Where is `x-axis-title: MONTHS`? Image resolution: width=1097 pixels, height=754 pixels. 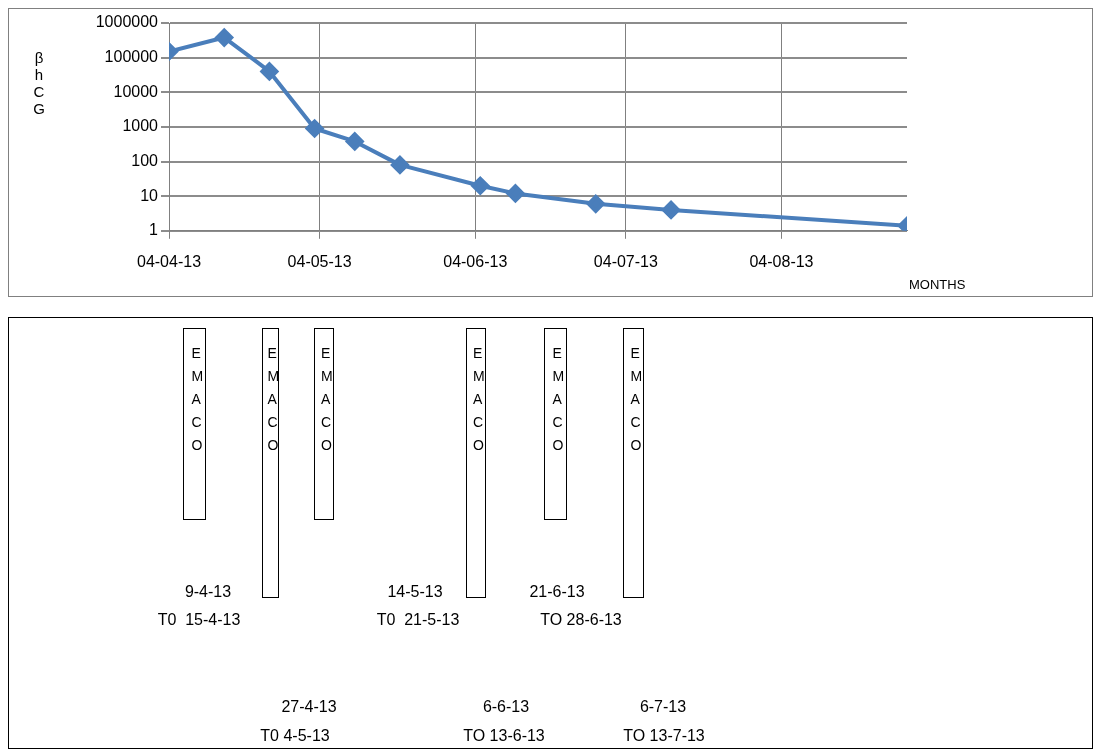 x-axis-title: MONTHS is located at coordinates (937, 285).